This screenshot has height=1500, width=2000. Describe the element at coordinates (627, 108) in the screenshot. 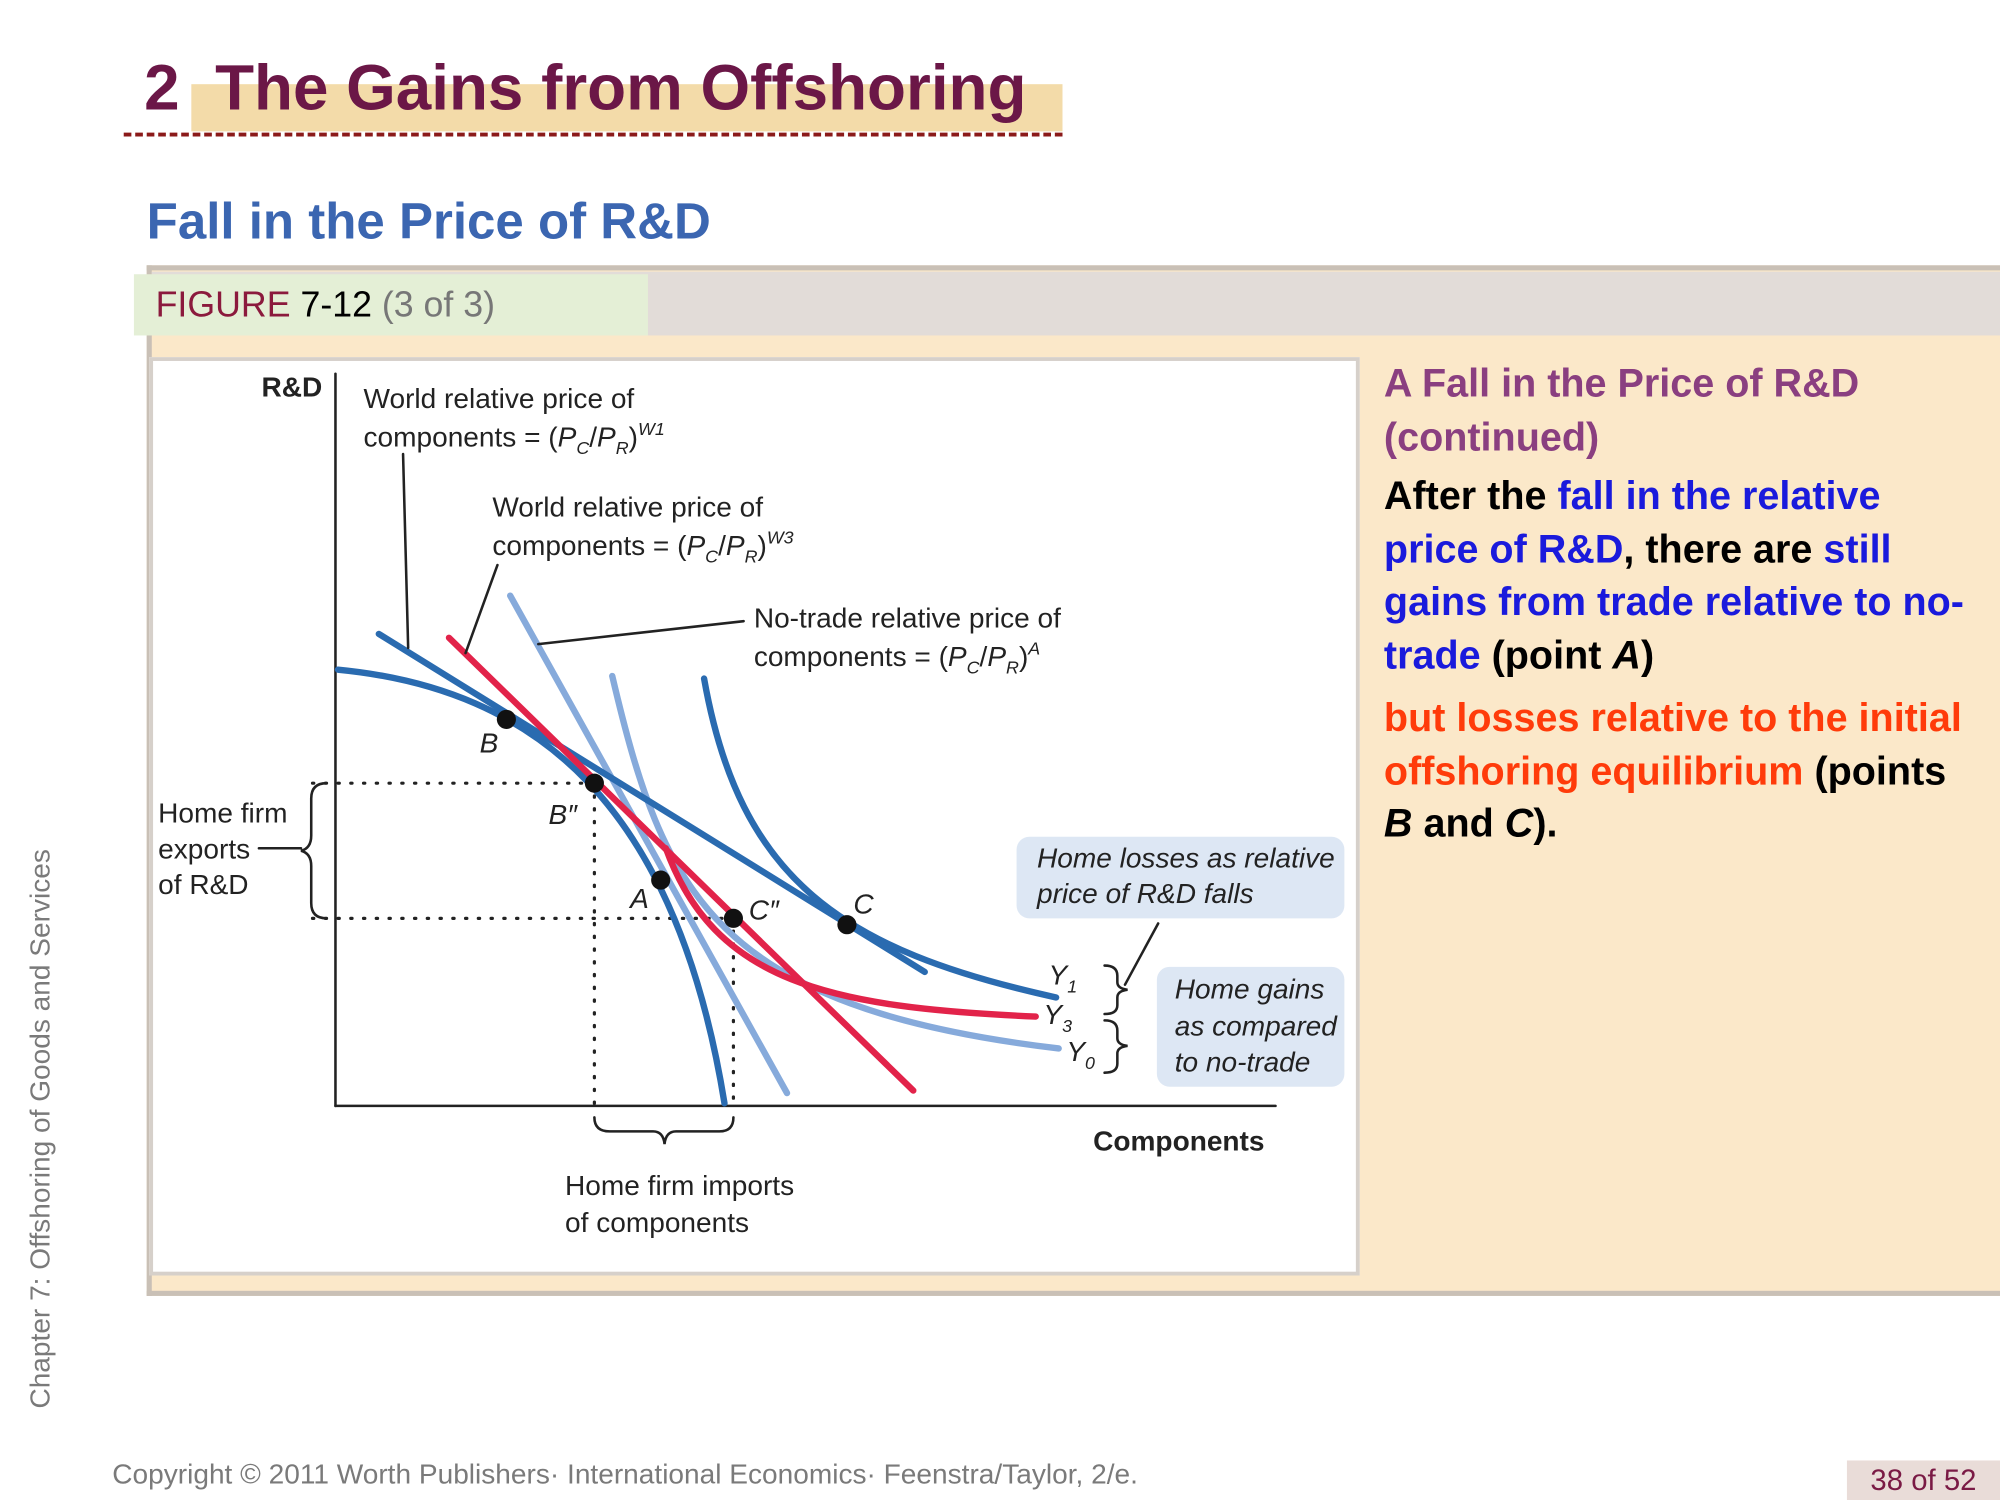

I see `title-highlight` at that location.